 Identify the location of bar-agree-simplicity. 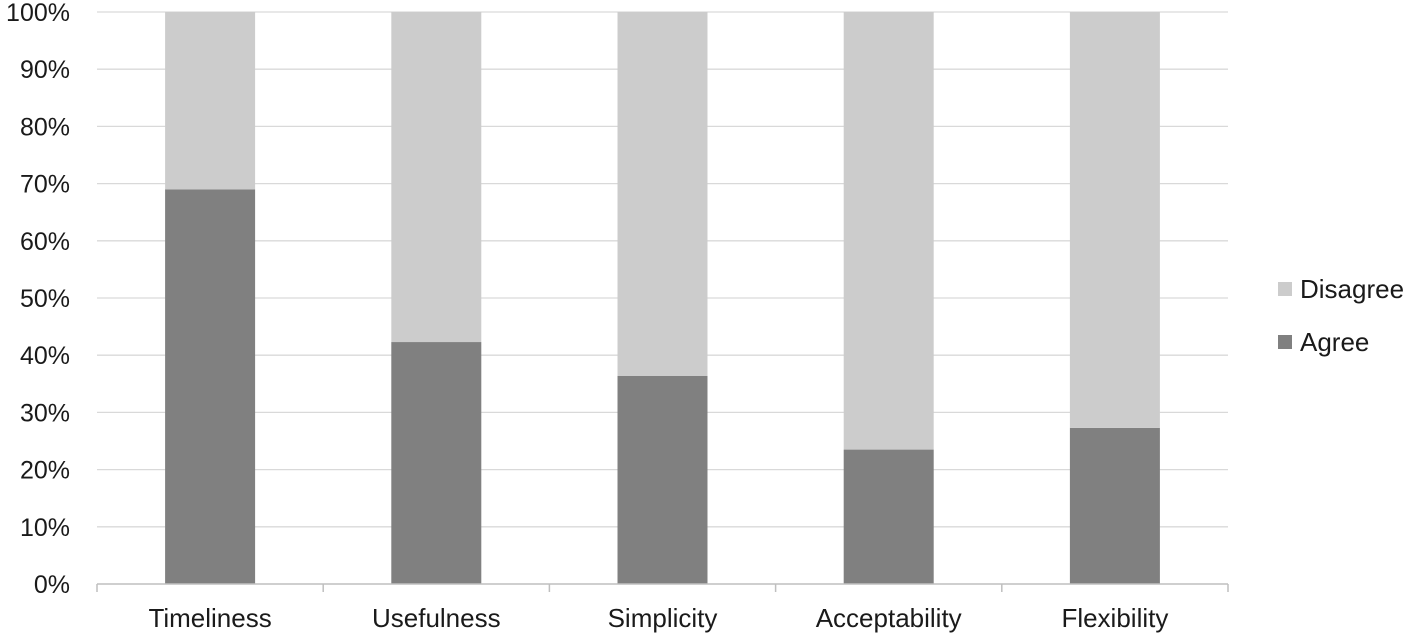
(662, 479).